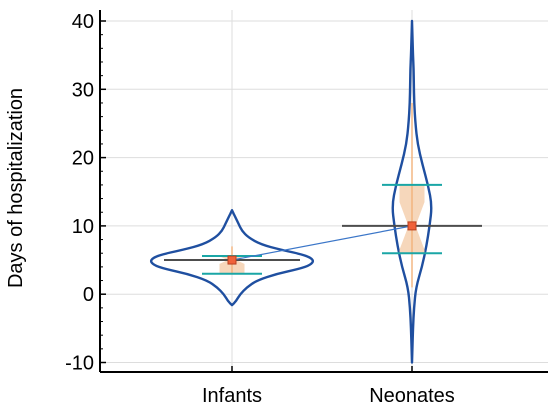  I want to click on y-tick-label: 20, so click(83, 159).